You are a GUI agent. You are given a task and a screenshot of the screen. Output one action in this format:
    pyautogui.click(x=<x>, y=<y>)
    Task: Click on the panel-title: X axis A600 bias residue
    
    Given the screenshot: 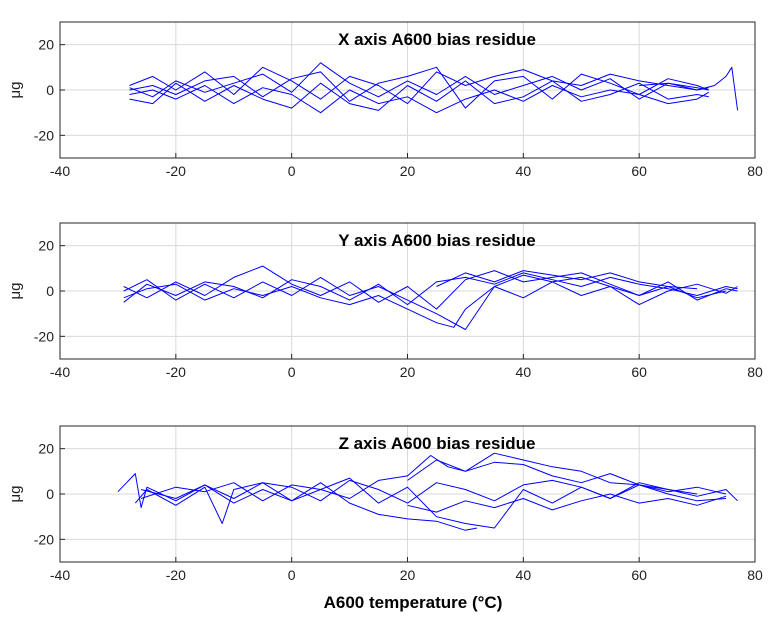 What is the action you would take?
    pyautogui.click(x=437, y=39)
    